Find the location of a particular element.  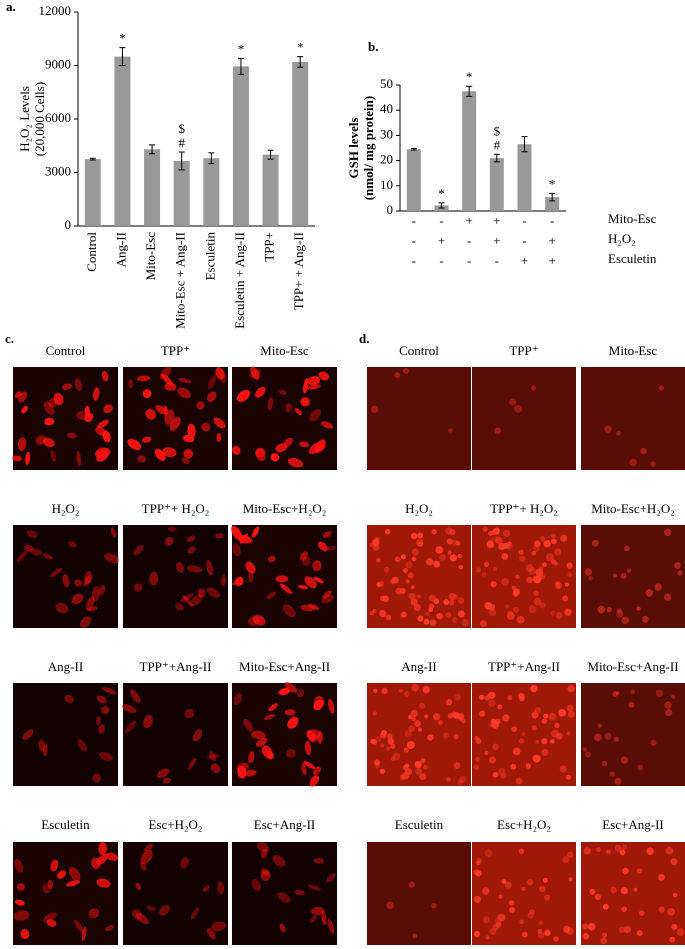

significance-mark: * is located at coordinates (122, 38).